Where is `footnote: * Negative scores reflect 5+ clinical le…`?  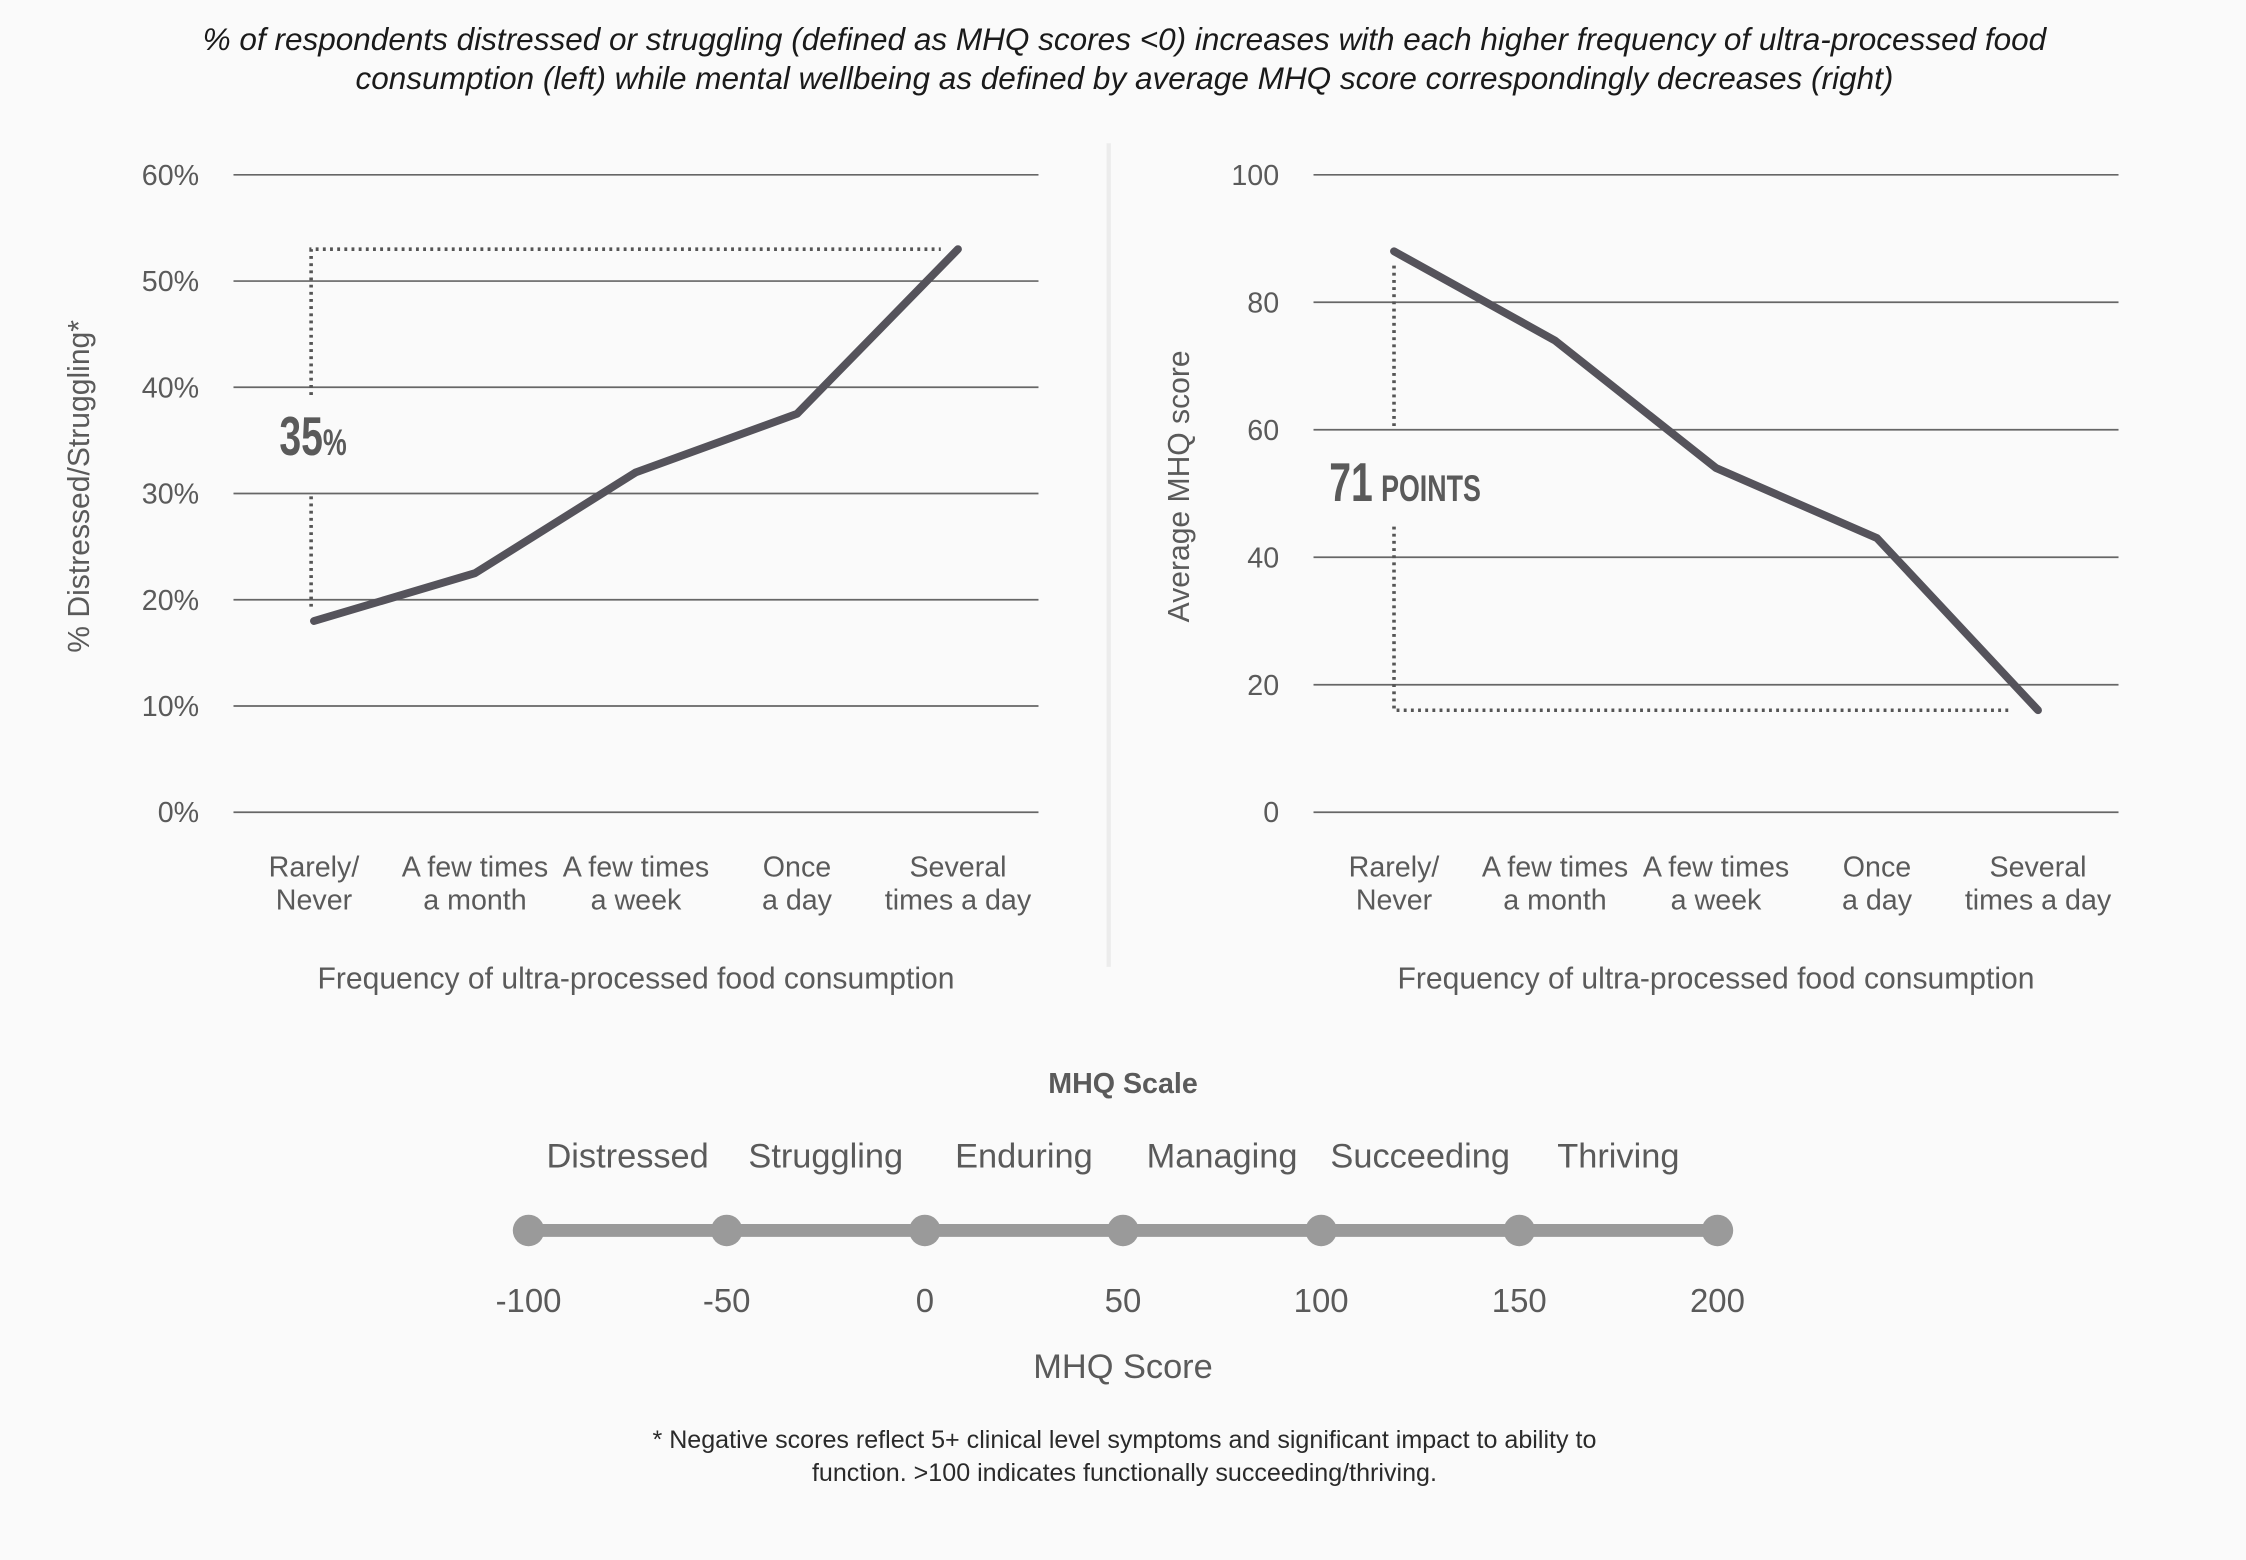 footnote: * Negative scores reflect 5+ clinical le… is located at coordinates (1124, 1456).